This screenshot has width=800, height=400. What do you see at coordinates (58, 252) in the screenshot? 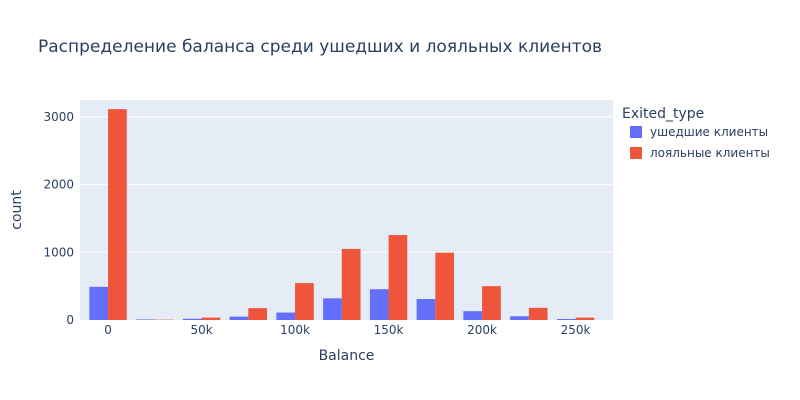
I see `y-tick-label: 1000` at bounding box center [58, 252].